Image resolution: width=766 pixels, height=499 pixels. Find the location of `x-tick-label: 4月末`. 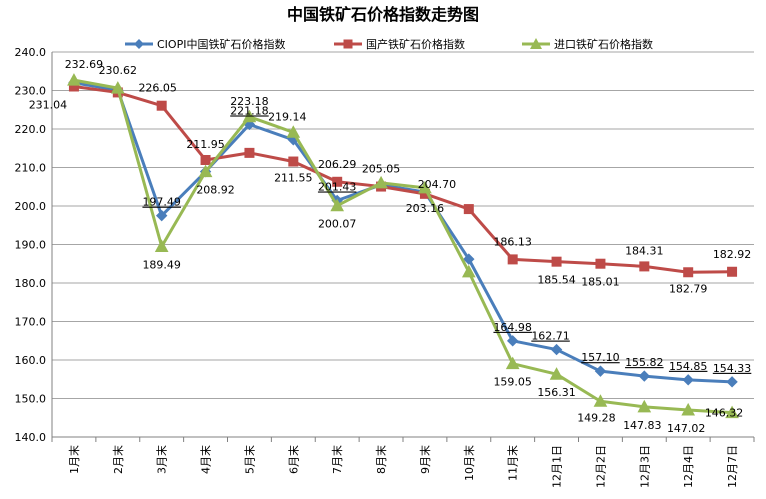

x-tick-label: 4月末 is located at coordinates (206, 459).